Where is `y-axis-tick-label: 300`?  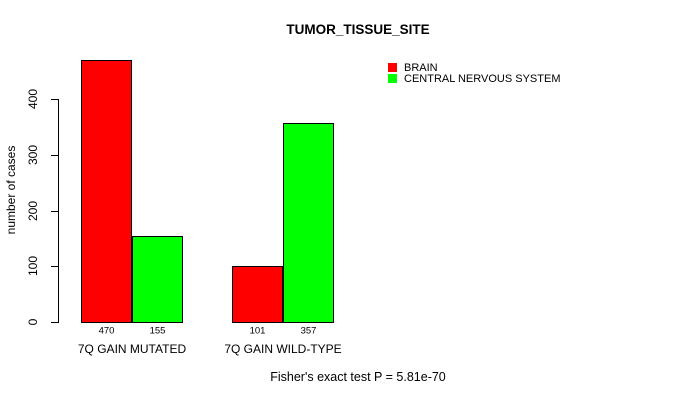
y-axis-tick-label: 300 is located at coordinates (33, 154).